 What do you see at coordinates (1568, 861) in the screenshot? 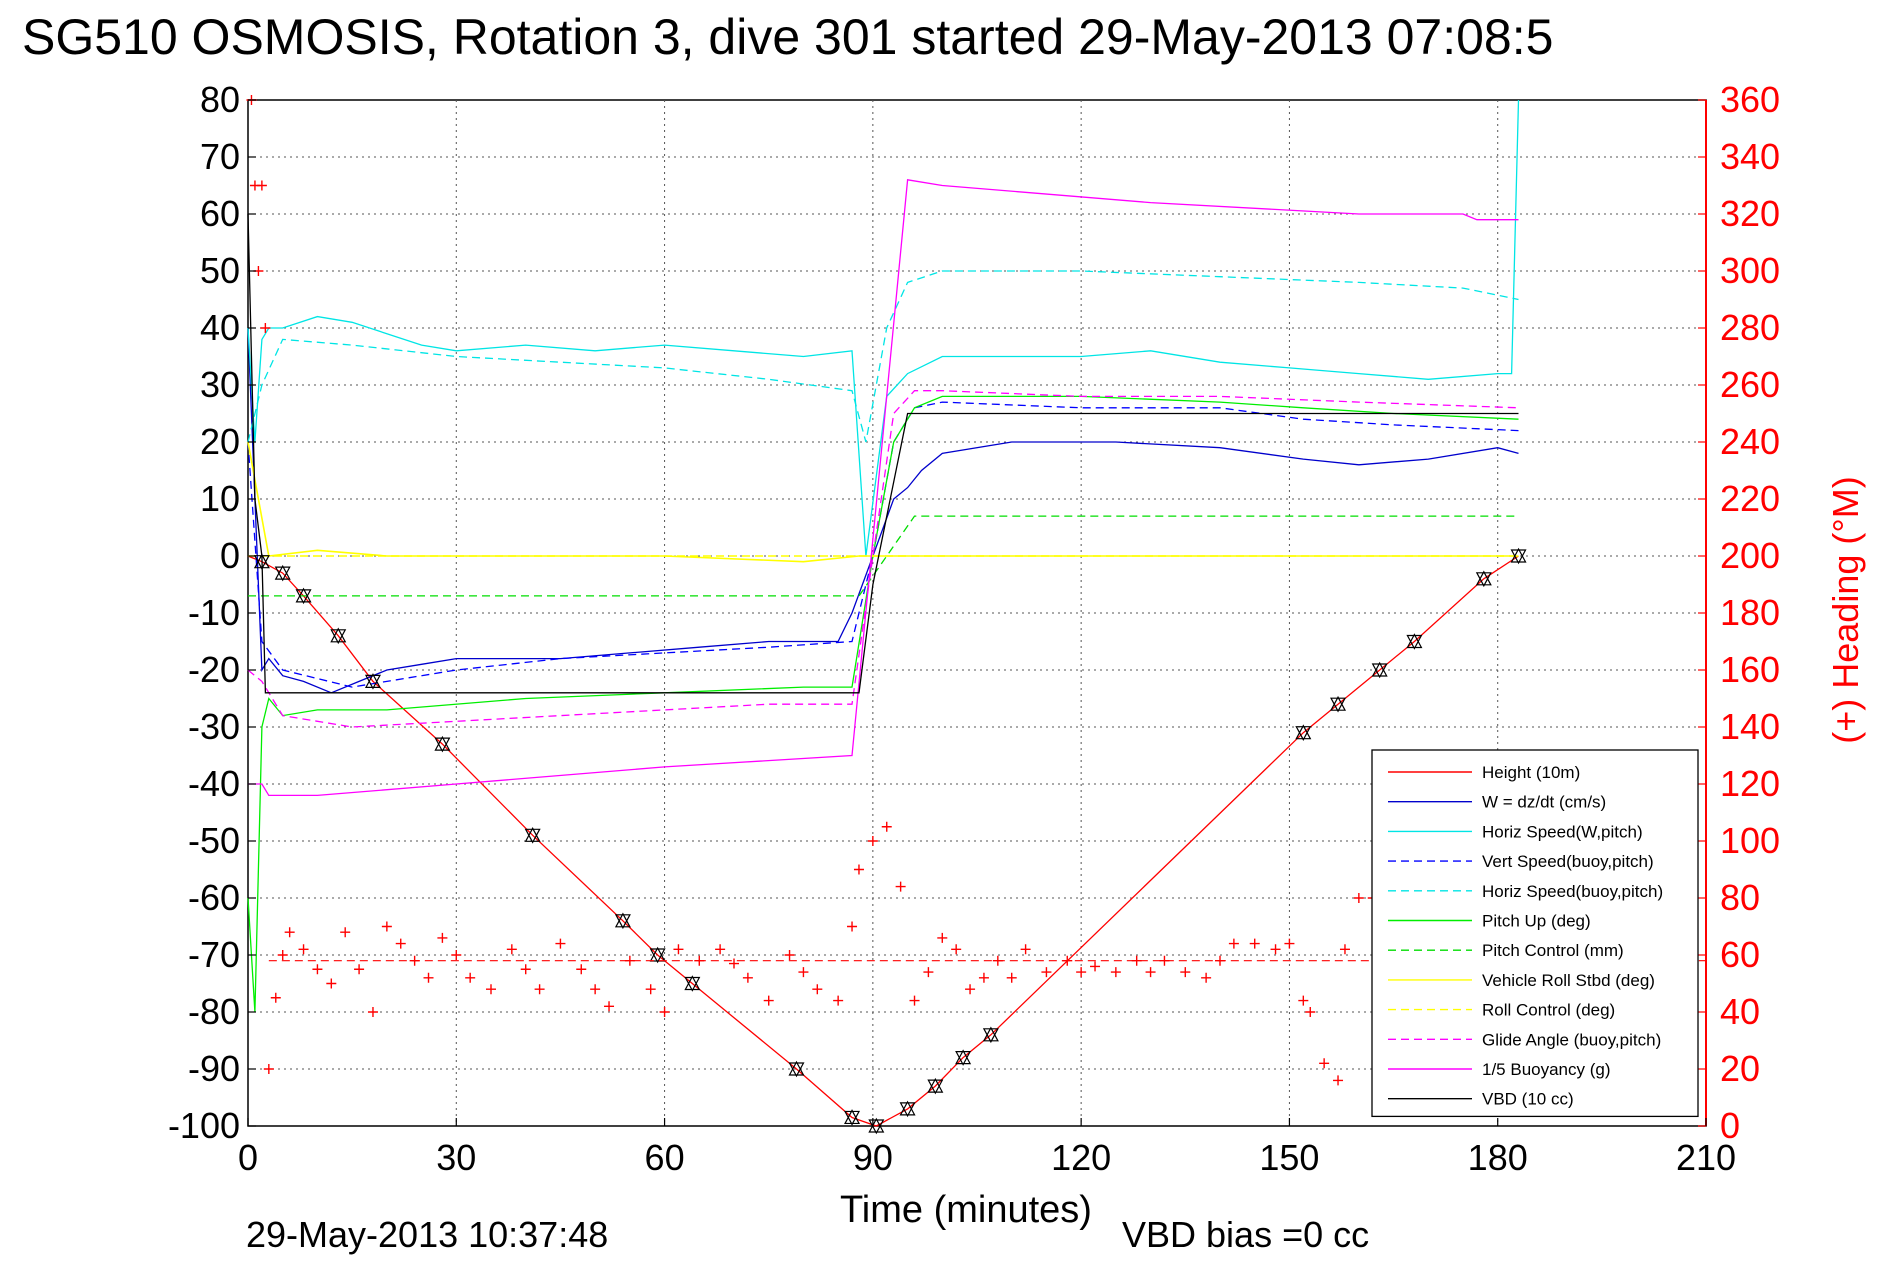
I see `legend-label: Vert Speed(buoy,pitch)` at bounding box center [1568, 861].